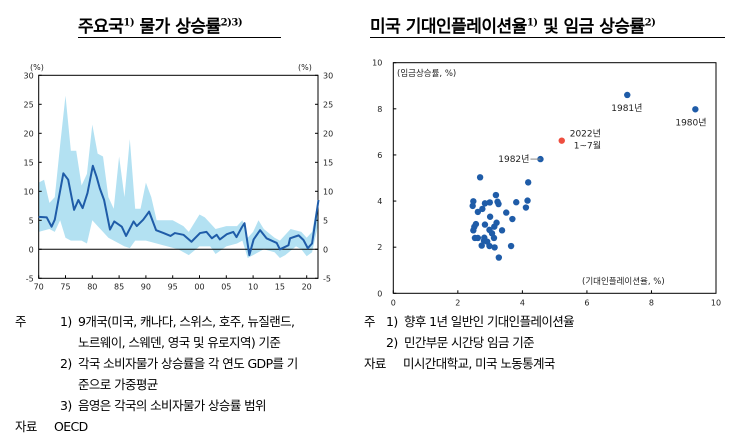  I want to click on y-tick-label-right: 25, so click(328, 104).